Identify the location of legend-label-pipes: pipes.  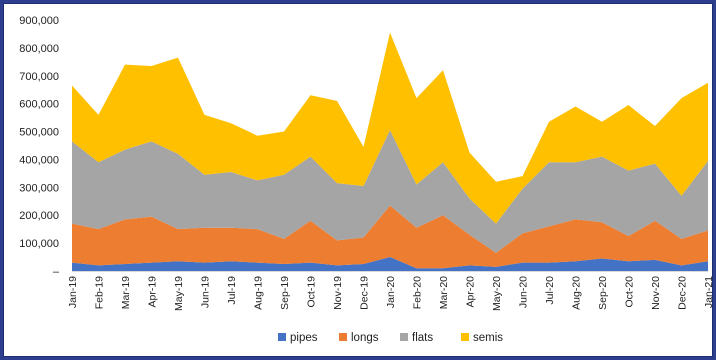
(304, 338).